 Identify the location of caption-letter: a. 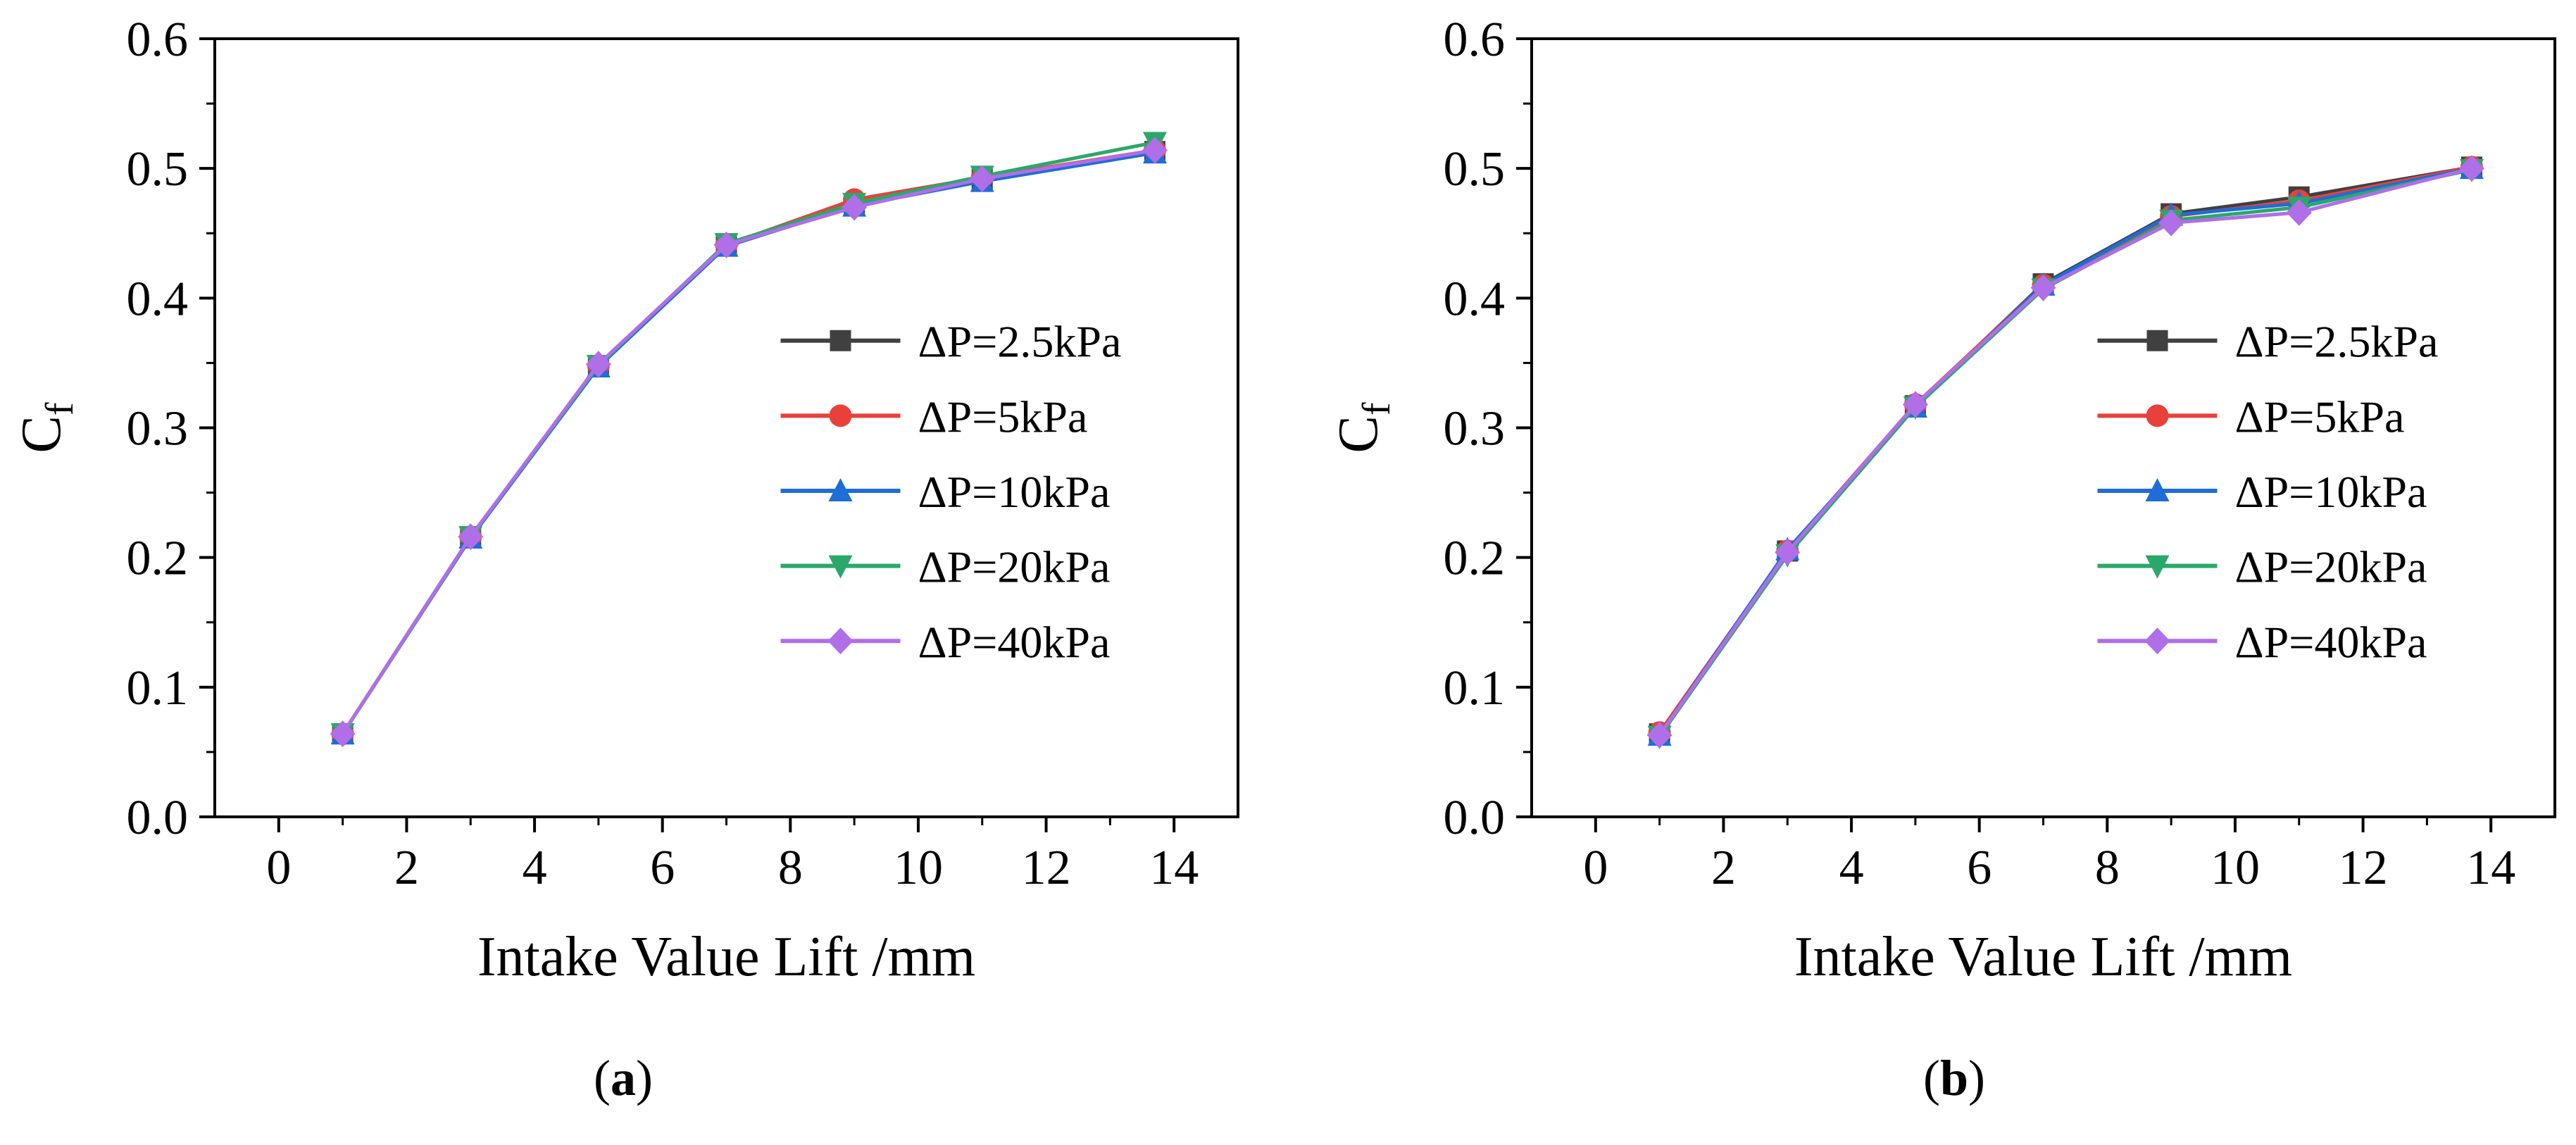
(623, 1078).